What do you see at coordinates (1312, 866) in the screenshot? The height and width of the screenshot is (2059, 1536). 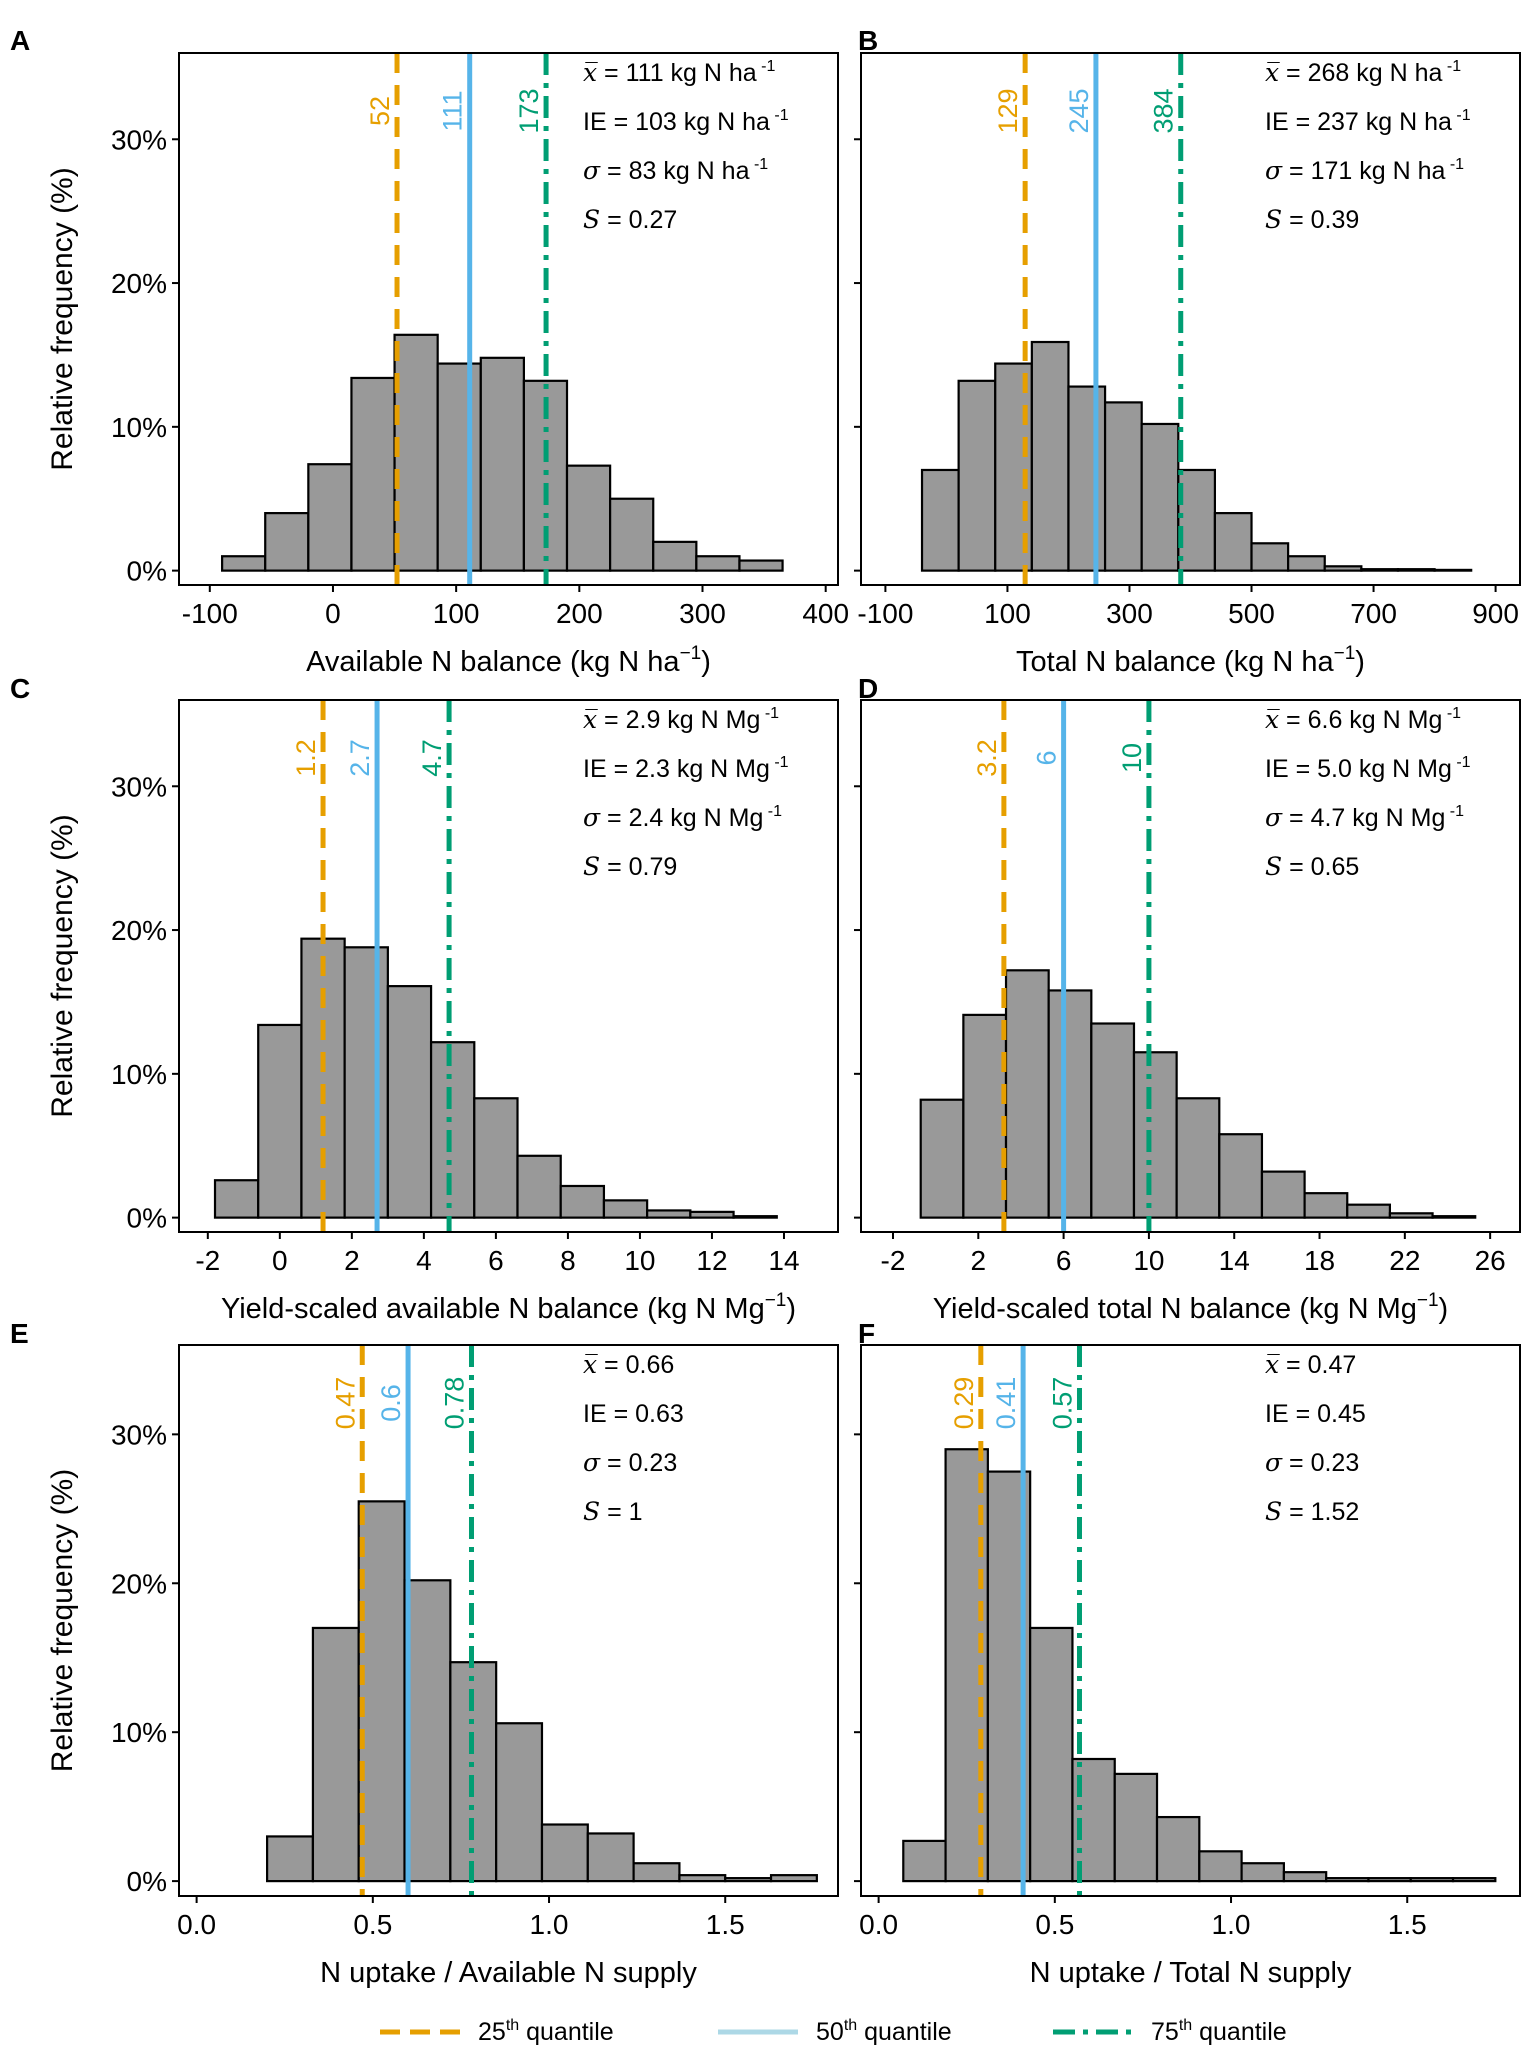 I see `stat-line: S = 0.65` at bounding box center [1312, 866].